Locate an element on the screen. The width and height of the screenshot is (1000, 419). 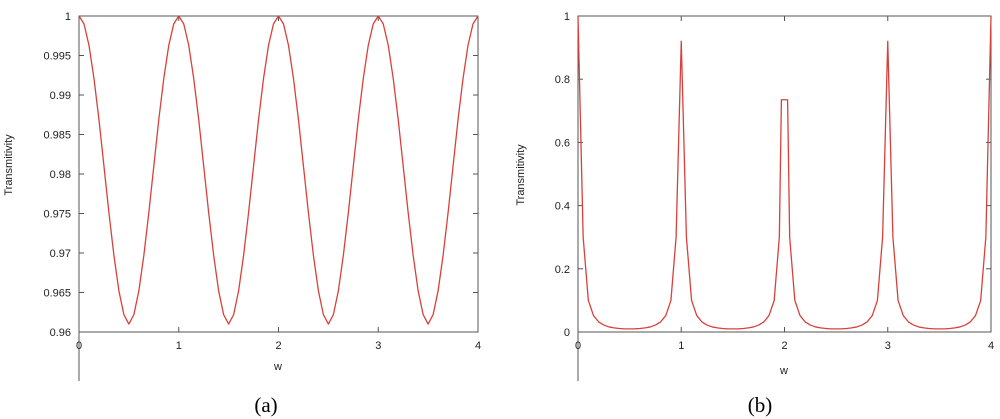
panel-a-y-tick-label: 0.97 is located at coordinates (60, 254).